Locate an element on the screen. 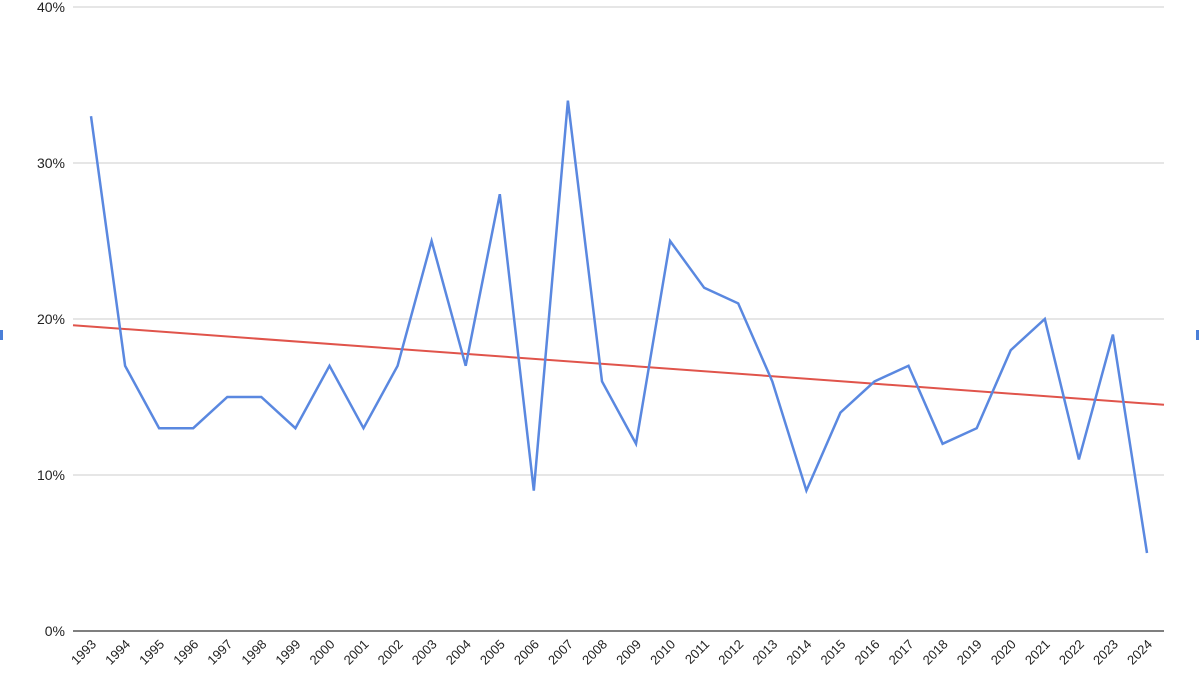  x-tick-label: 1995 is located at coordinates (151, 652).